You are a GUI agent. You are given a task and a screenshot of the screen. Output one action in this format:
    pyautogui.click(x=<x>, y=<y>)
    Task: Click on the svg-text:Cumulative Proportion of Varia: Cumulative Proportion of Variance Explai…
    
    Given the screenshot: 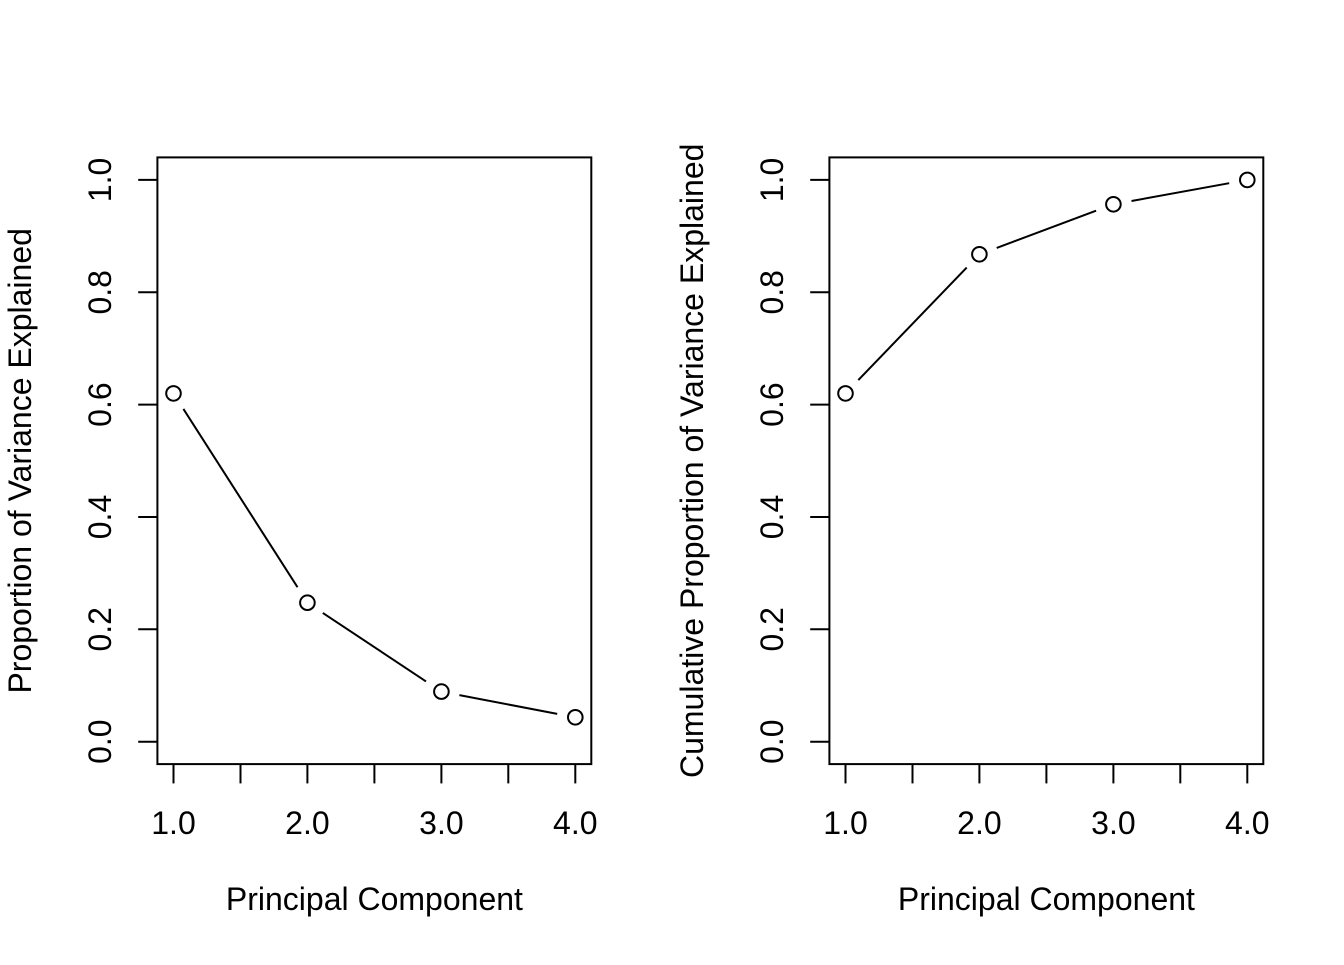 What is the action you would take?
    pyautogui.click(x=692, y=461)
    